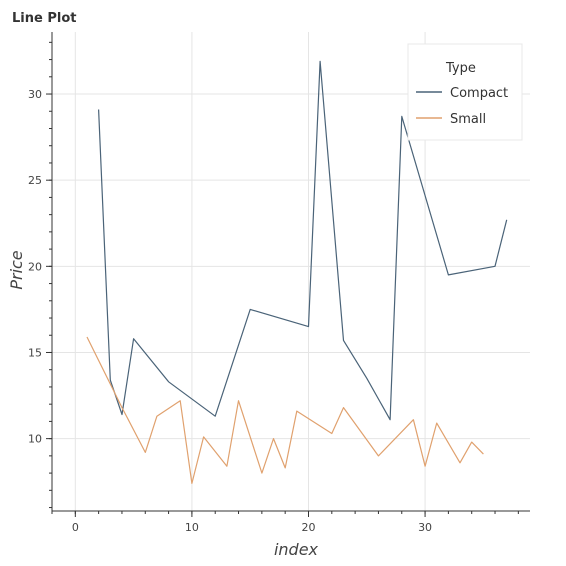  I want to click on legend-title: Type, so click(460, 68).